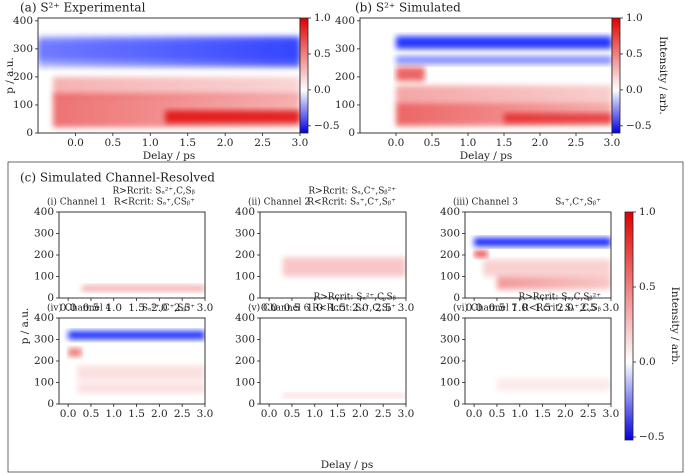 This screenshot has width=685, height=474. I want to click on chart-title: (v) Channel 6, so click(279, 308).